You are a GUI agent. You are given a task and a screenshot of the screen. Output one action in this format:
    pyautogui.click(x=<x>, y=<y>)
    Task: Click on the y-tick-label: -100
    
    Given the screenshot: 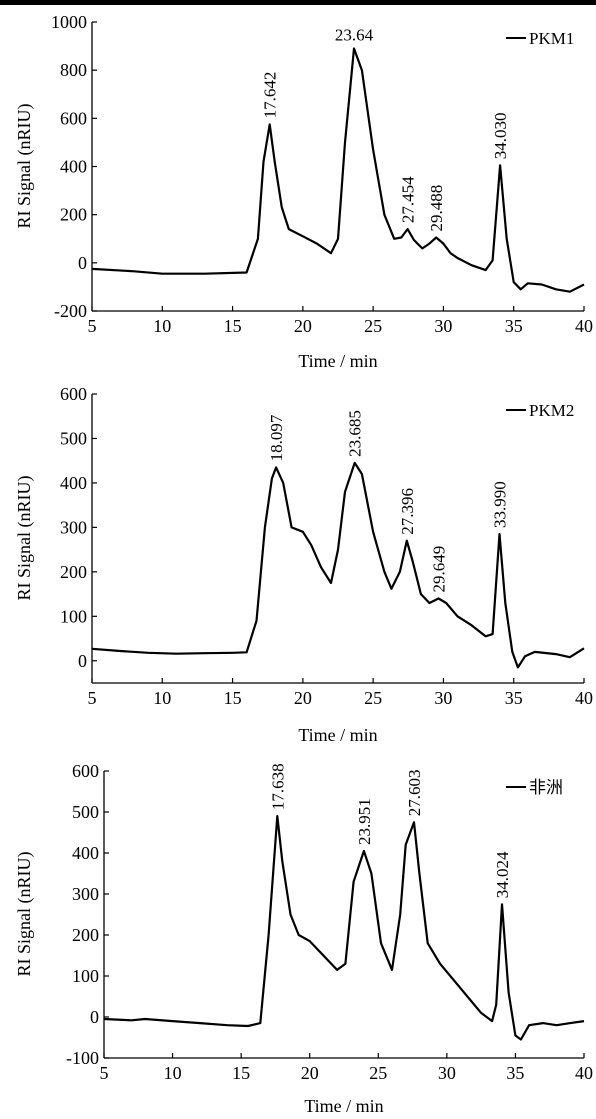 What is the action you would take?
    pyautogui.click(x=82, y=1058)
    